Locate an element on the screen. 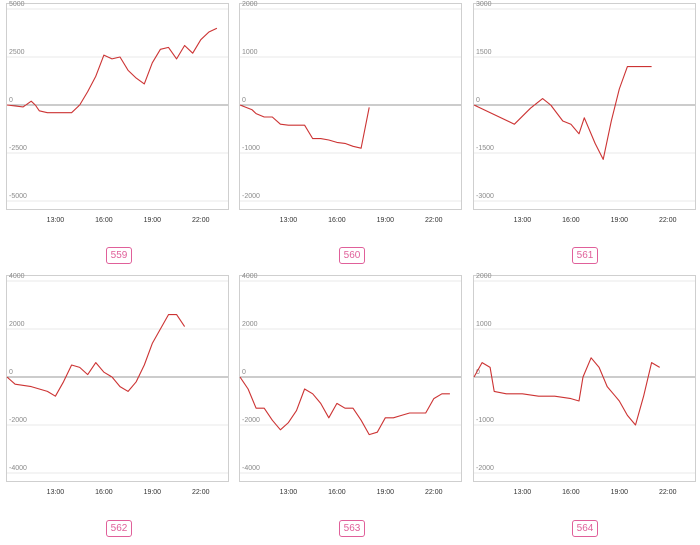 This screenshot has width=700, height=545. y-tick-label: -2500 is located at coordinates (18, 148).